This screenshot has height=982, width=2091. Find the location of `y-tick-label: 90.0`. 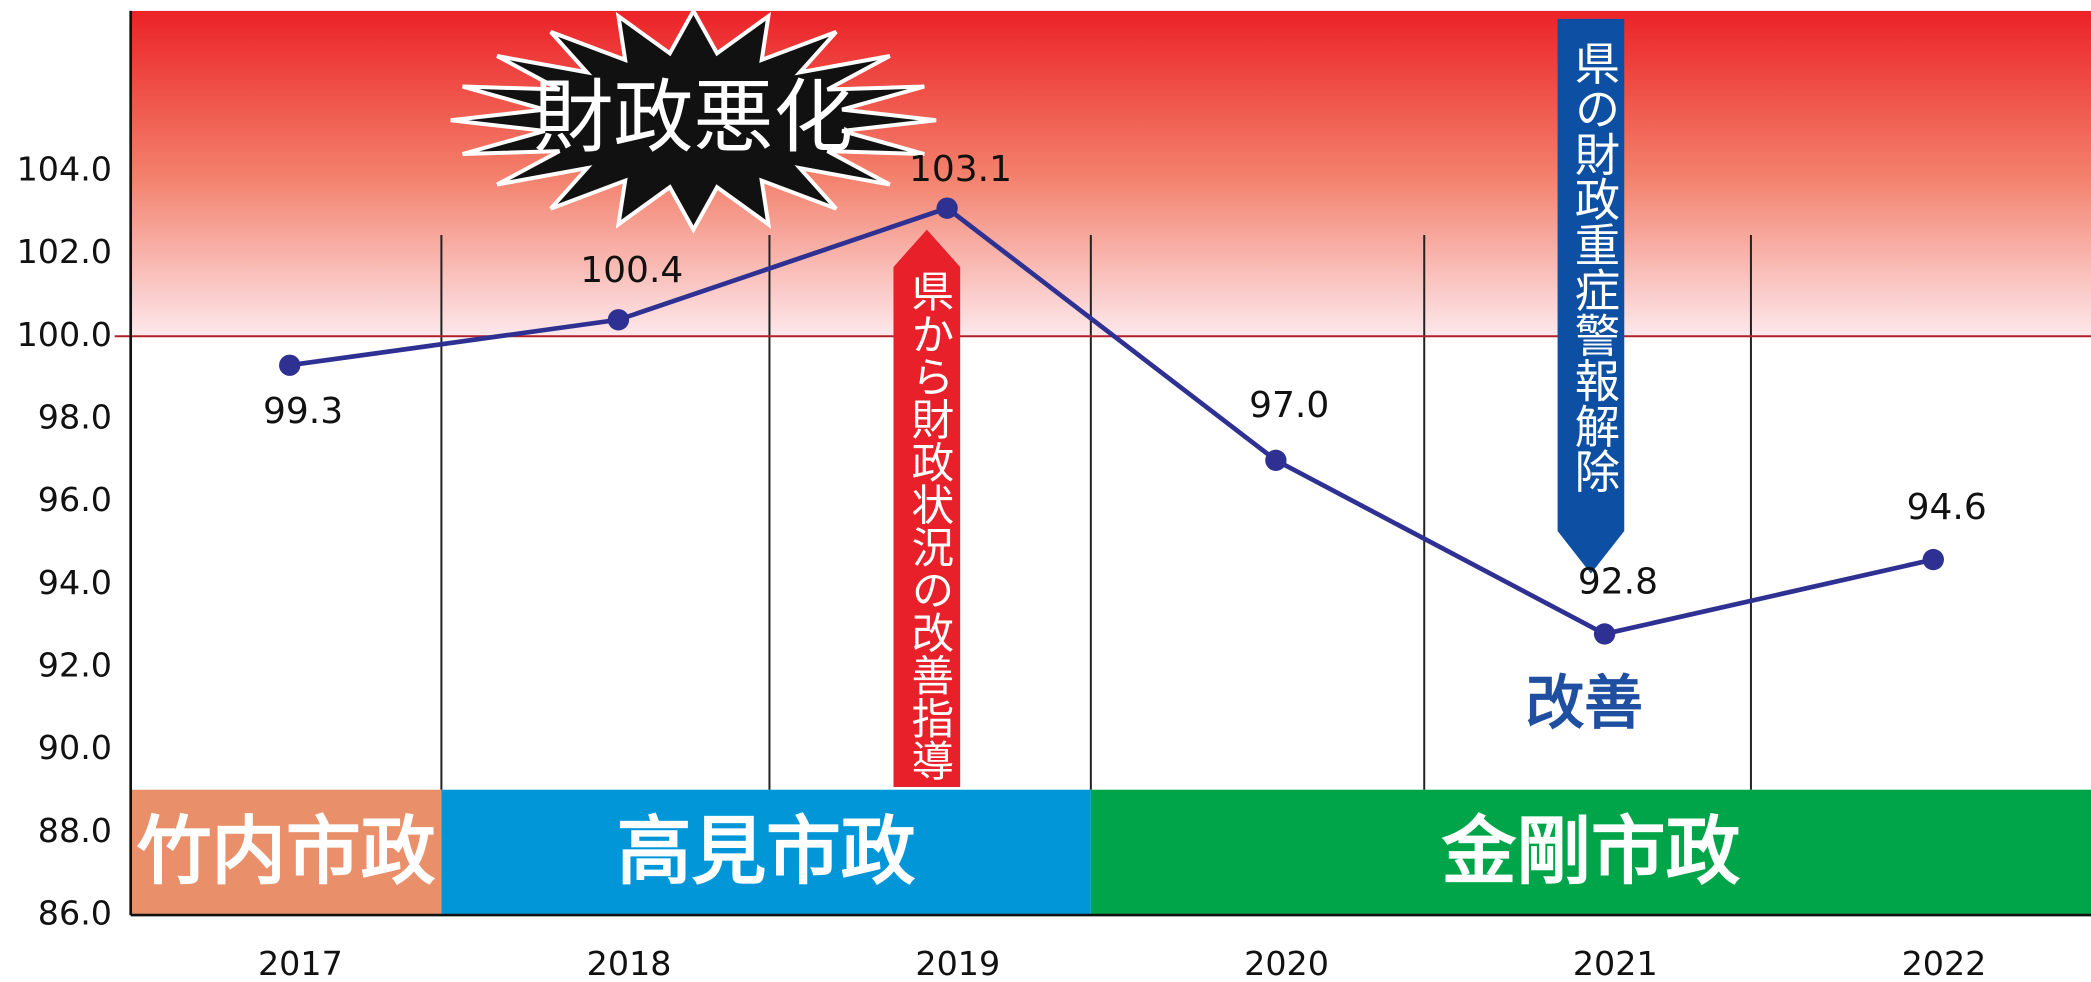

y-tick-label: 90.0 is located at coordinates (75, 747).